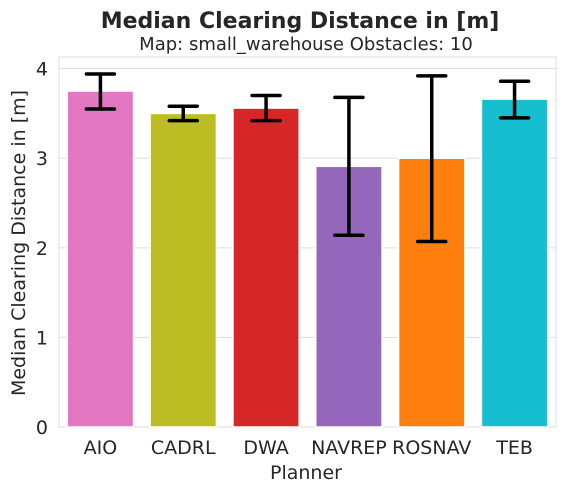 The width and height of the screenshot is (565, 492). What do you see at coordinates (42, 428) in the screenshot?
I see `y-tick-label: 0` at bounding box center [42, 428].